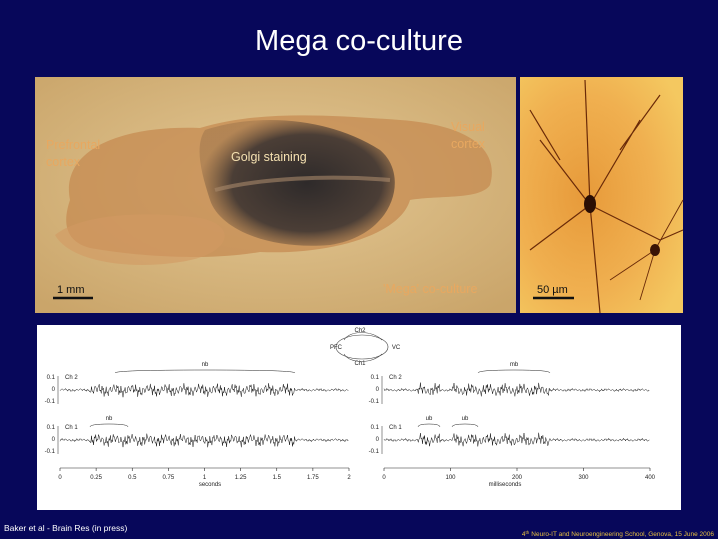  Describe the element at coordinates (505, 485) in the screenshot. I see `x-axis-label: milliseconds` at that location.